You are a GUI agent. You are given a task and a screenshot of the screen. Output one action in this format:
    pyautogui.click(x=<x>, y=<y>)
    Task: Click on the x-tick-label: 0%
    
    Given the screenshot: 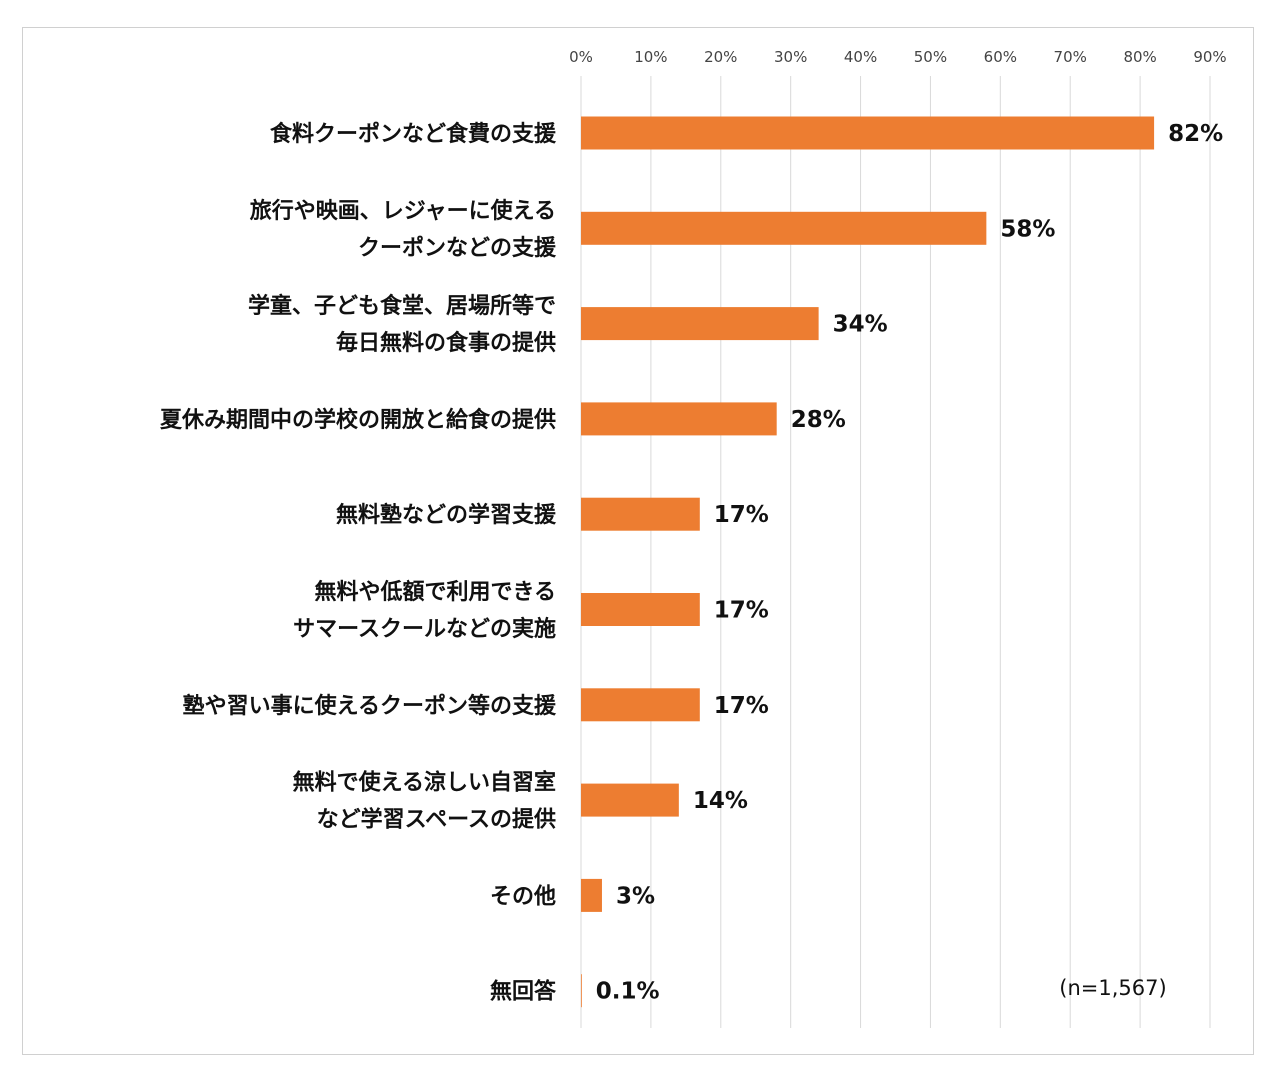 What is the action you would take?
    pyautogui.click(x=581, y=57)
    